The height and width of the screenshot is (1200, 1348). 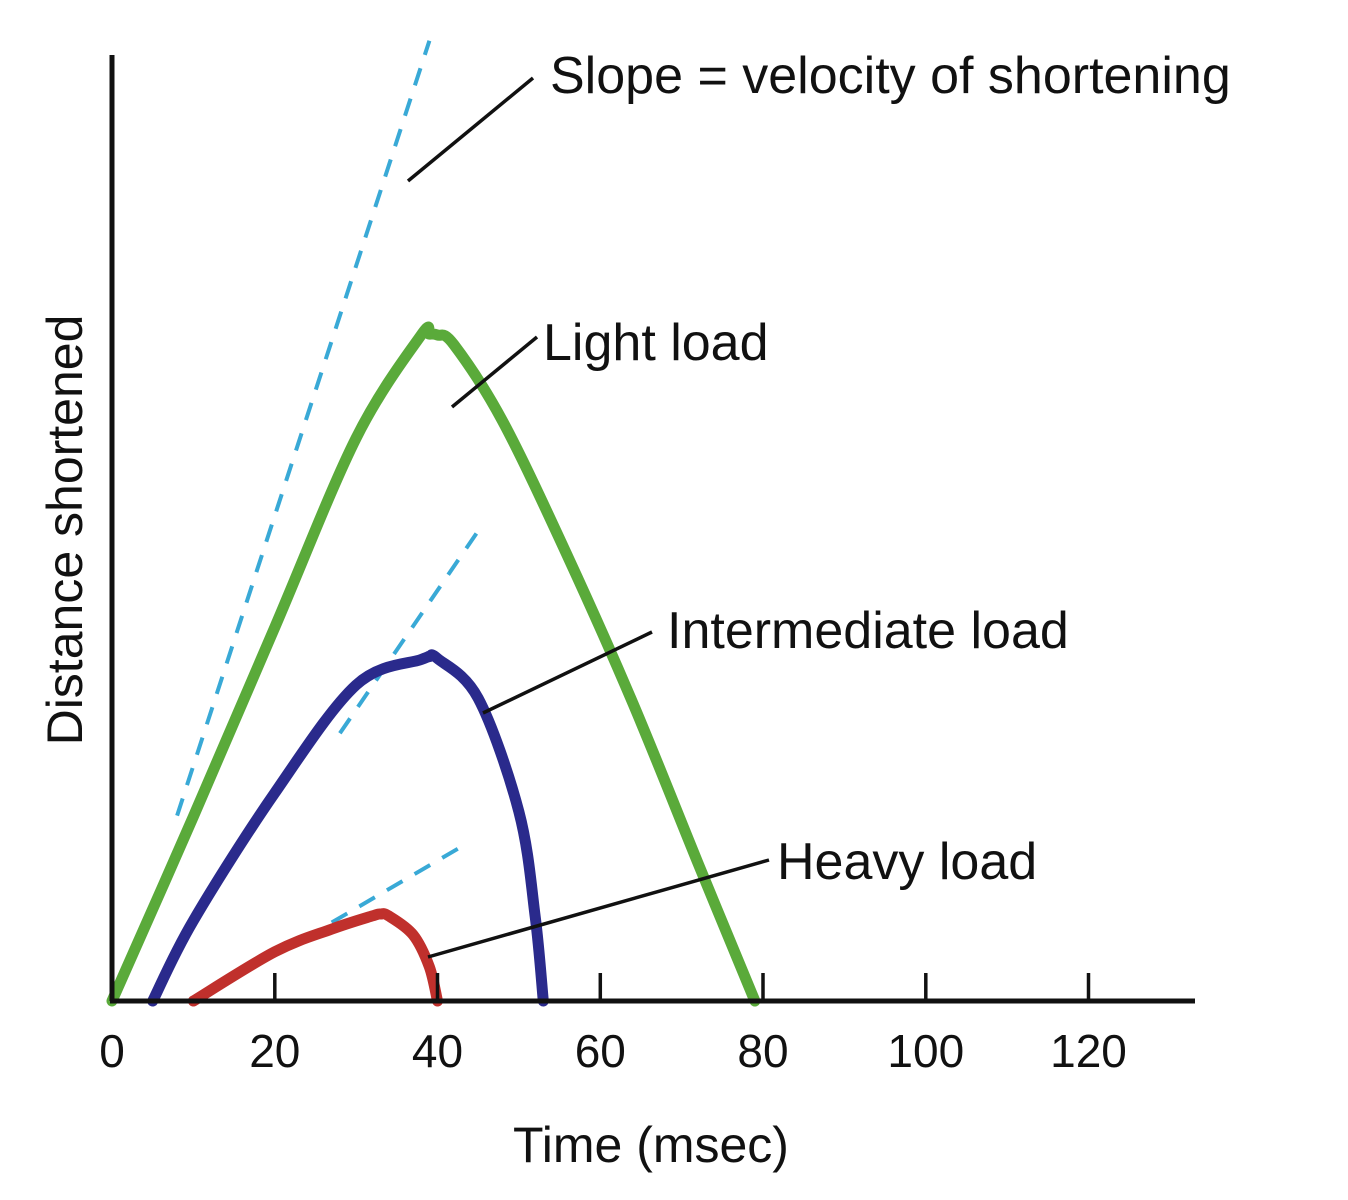 I want to click on x-tick-label: 20, so click(x=274, y=1051).